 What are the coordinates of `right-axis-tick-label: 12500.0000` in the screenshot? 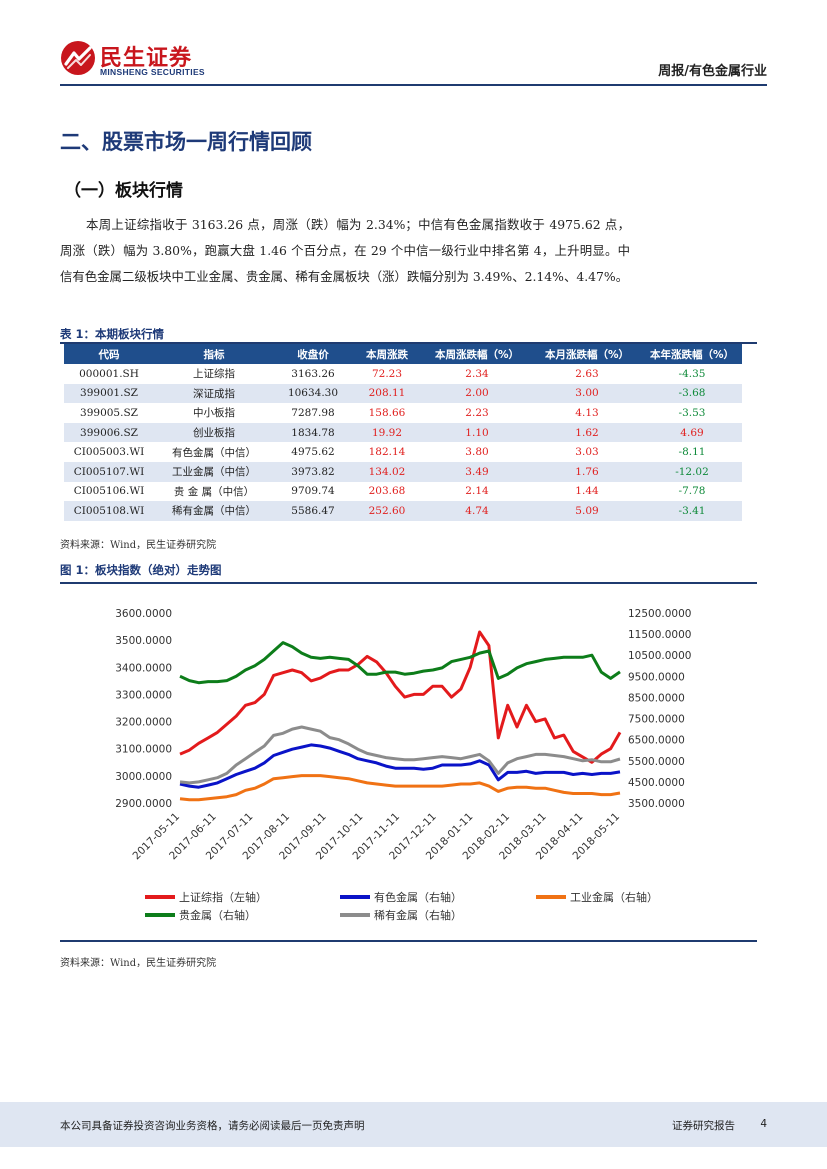 It's located at (659, 614).